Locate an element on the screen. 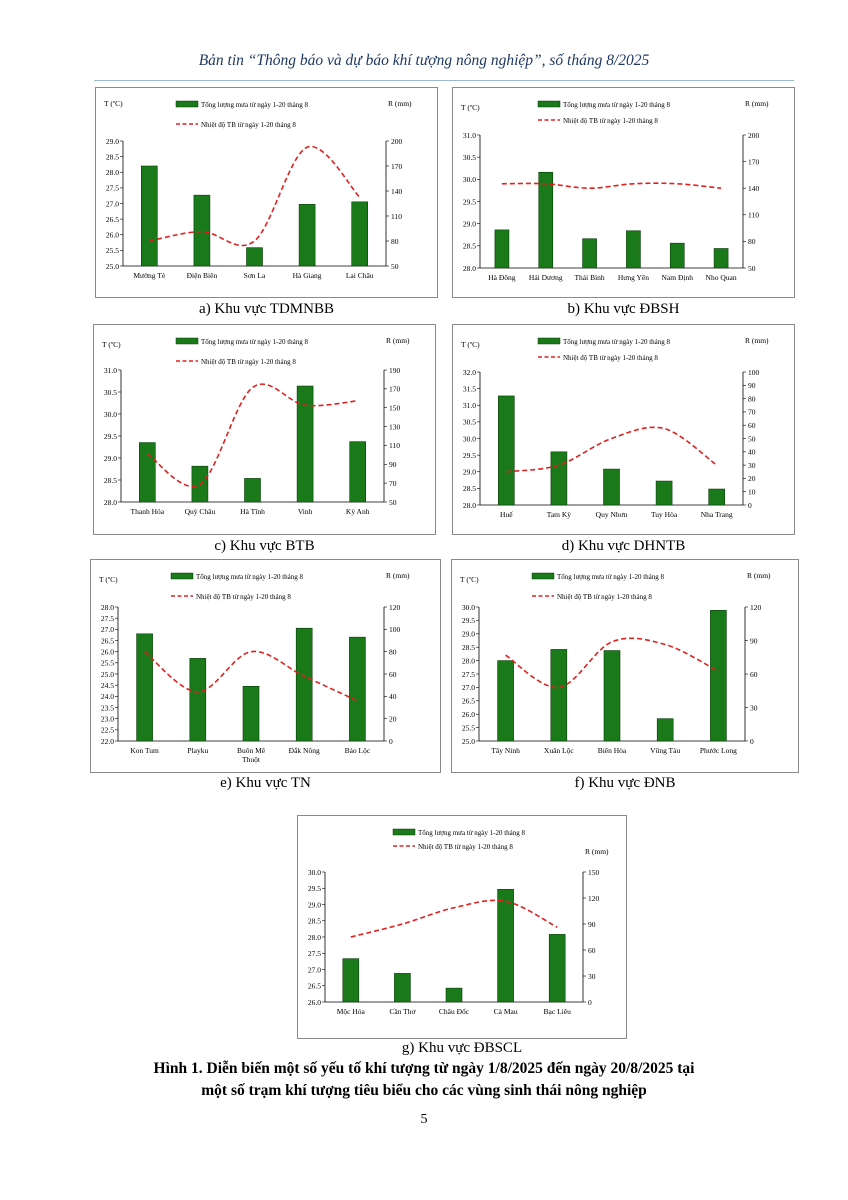  right-tick-label: 40 is located at coordinates (393, 696).